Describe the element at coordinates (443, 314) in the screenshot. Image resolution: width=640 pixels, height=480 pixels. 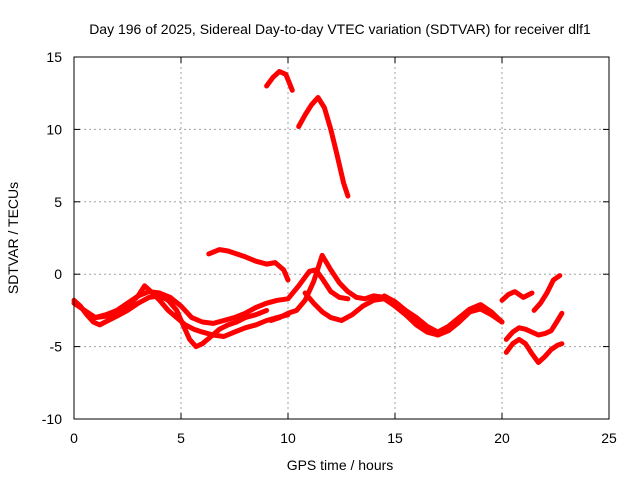
I see `series-arc-i` at that location.